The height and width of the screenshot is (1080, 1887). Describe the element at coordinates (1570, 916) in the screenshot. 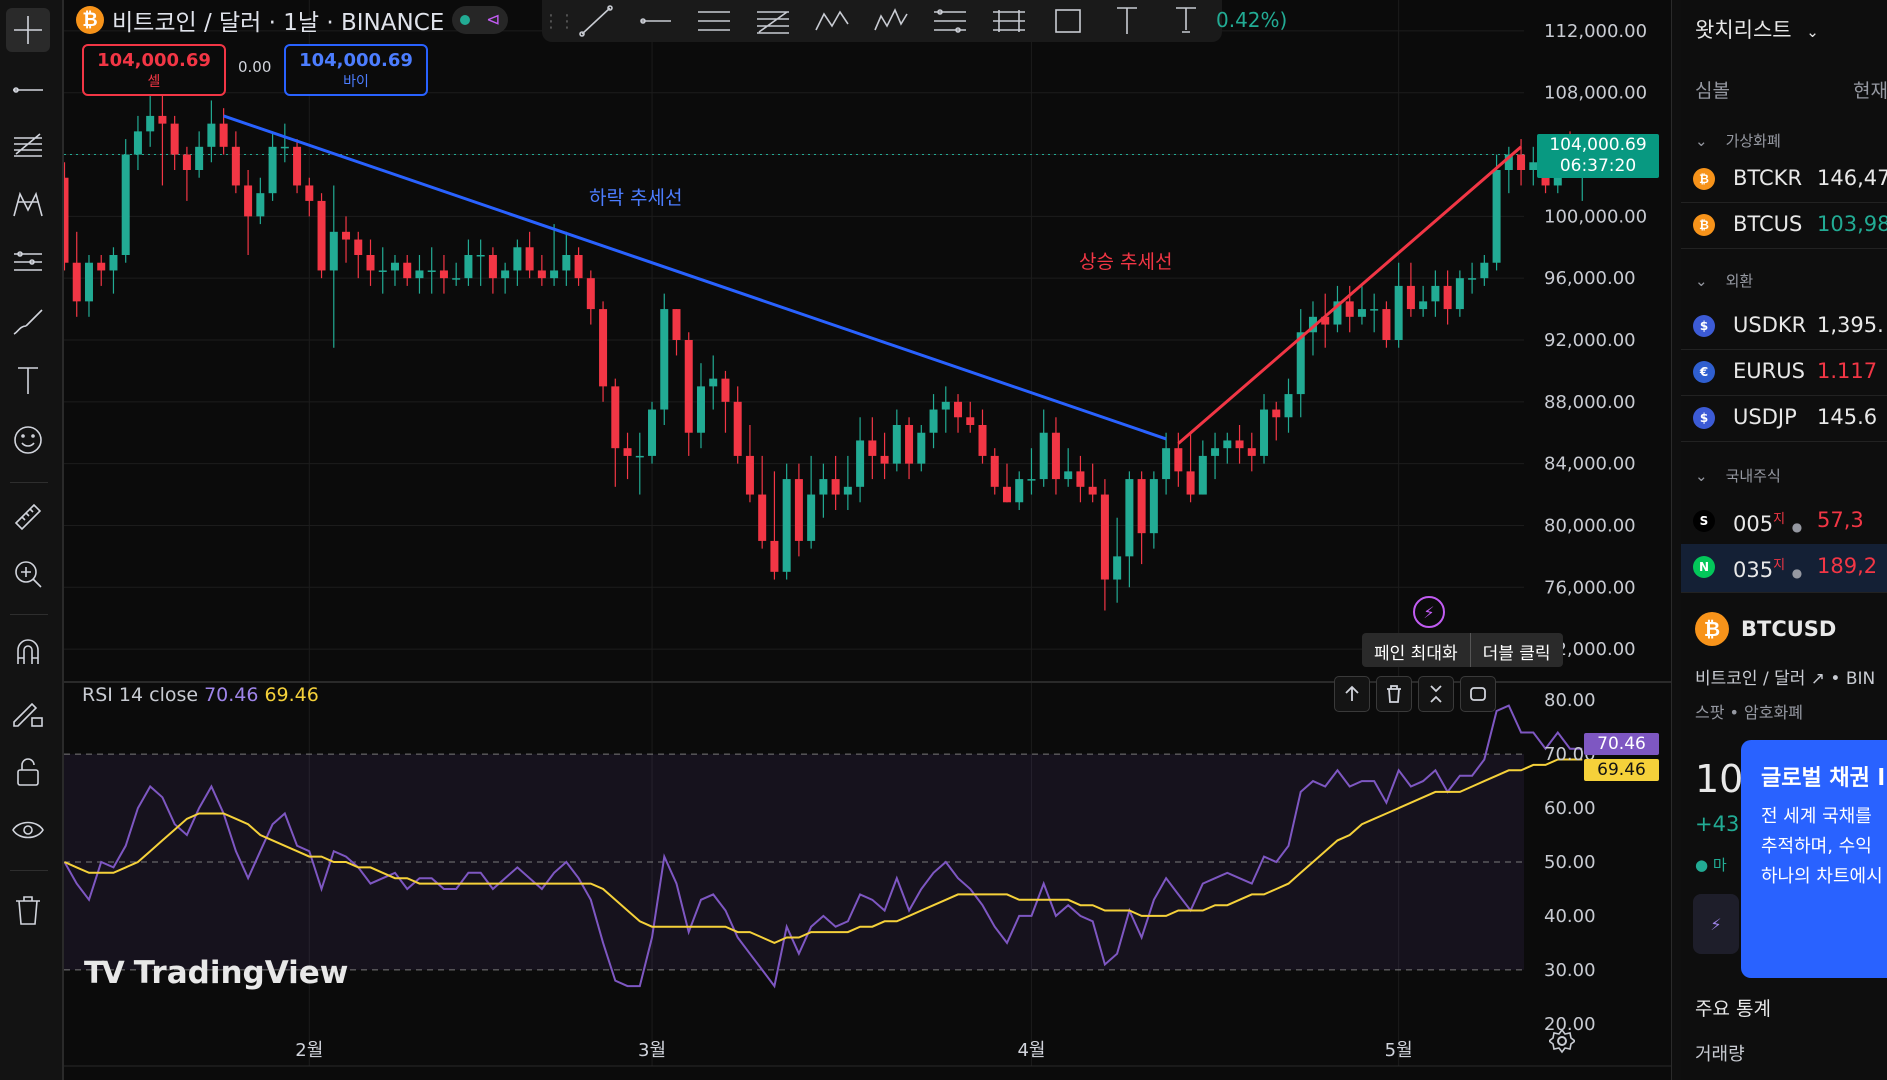

I see `rsi-axis-label: 40.00` at that location.